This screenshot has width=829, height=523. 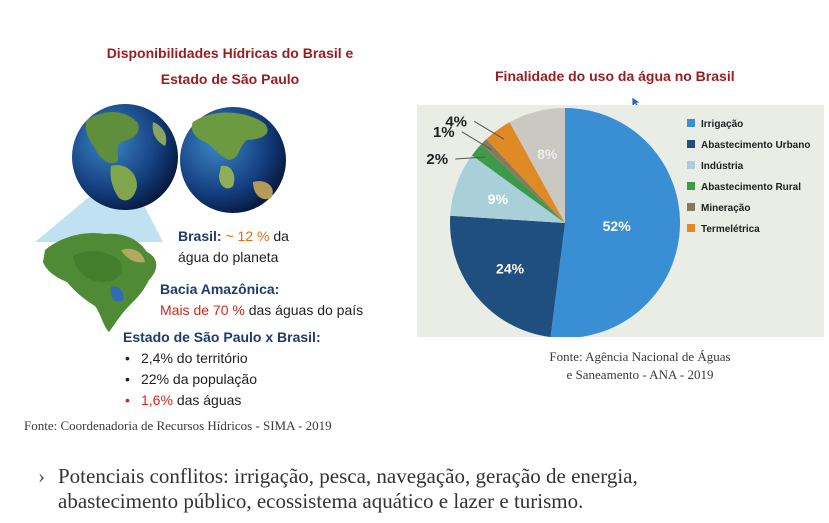 I want to click on pie-label: 52%, so click(x=617, y=226).